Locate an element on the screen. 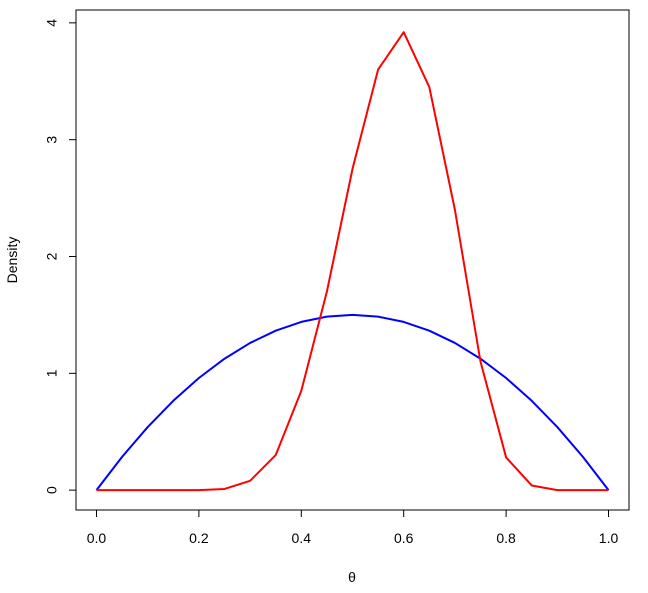 The height and width of the screenshot is (593, 648). y-tick-label: 3 is located at coordinates (52, 140).